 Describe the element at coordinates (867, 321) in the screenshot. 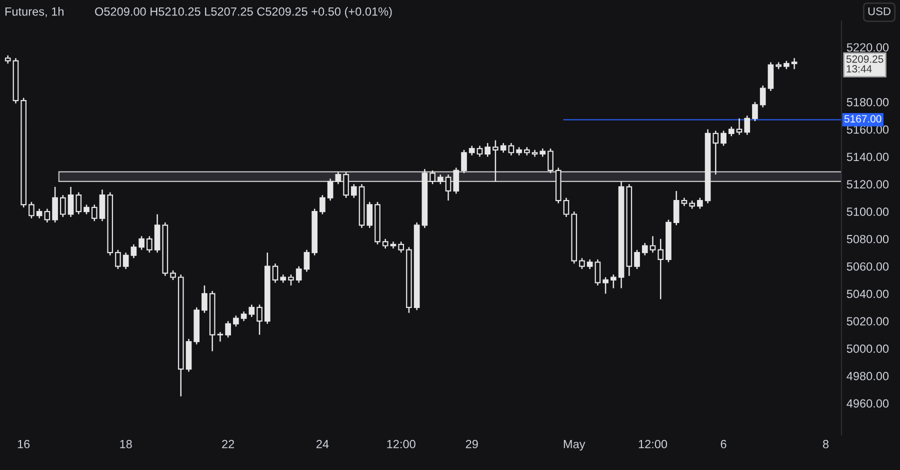

I see `y-tick-label: 5020.00` at that location.